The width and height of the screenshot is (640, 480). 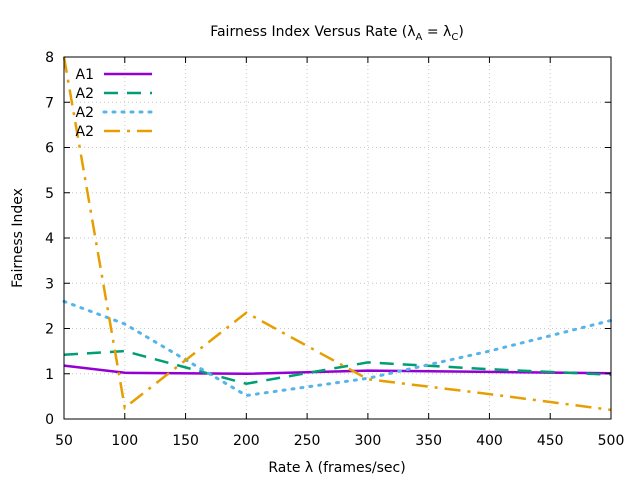 I want to click on x-tick-label: 350, so click(x=428, y=441).